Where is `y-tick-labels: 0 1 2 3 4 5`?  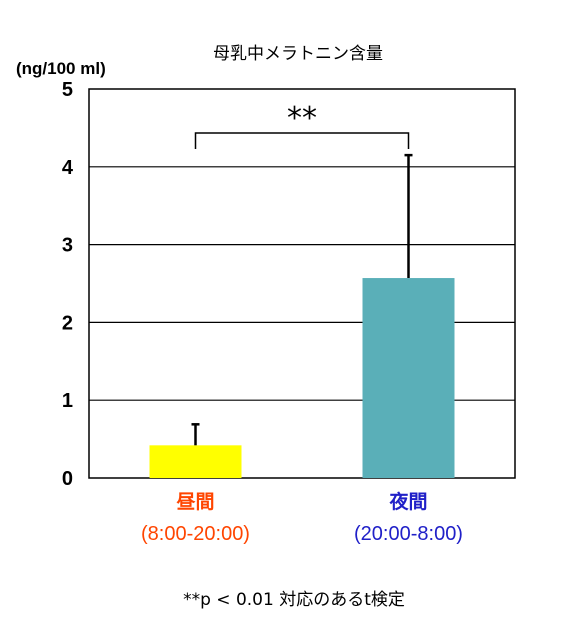 y-tick-labels: 0 1 2 3 4 5 is located at coordinates (68, 284).